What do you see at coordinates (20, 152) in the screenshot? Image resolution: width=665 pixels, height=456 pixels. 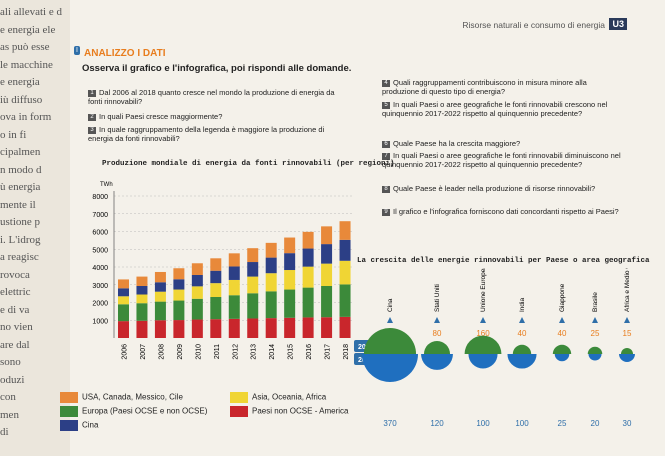 I see `left-page-text-fragment: cipalmen` at bounding box center [20, 152].